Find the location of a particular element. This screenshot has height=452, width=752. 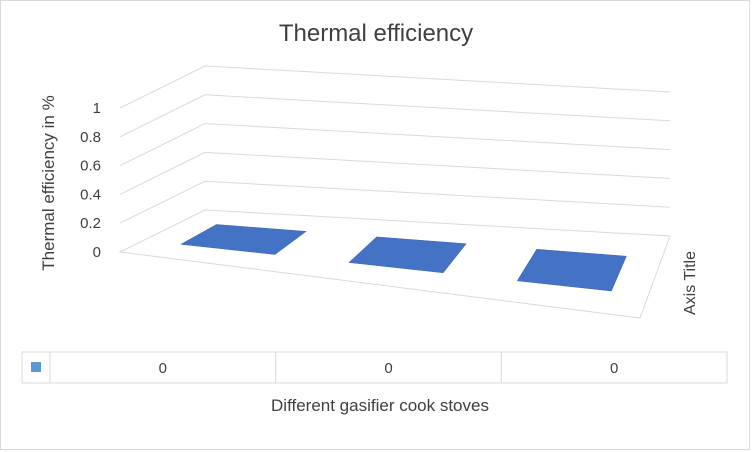

y-tick-label: 1 is located at coordinates (97, 108).